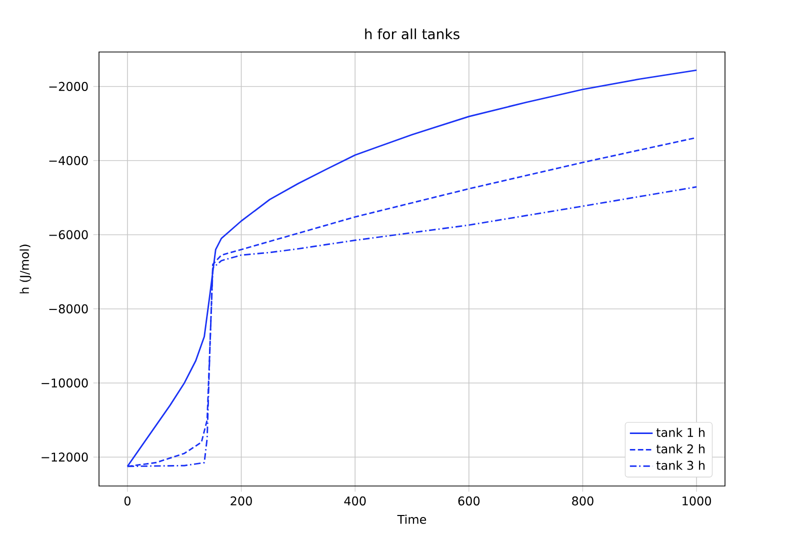 The width and height of the screenshot is (800, 544). Describe the element at coordinates (680, 465) in the screenshot. I see `legend-label: tank 3 h` at that location.